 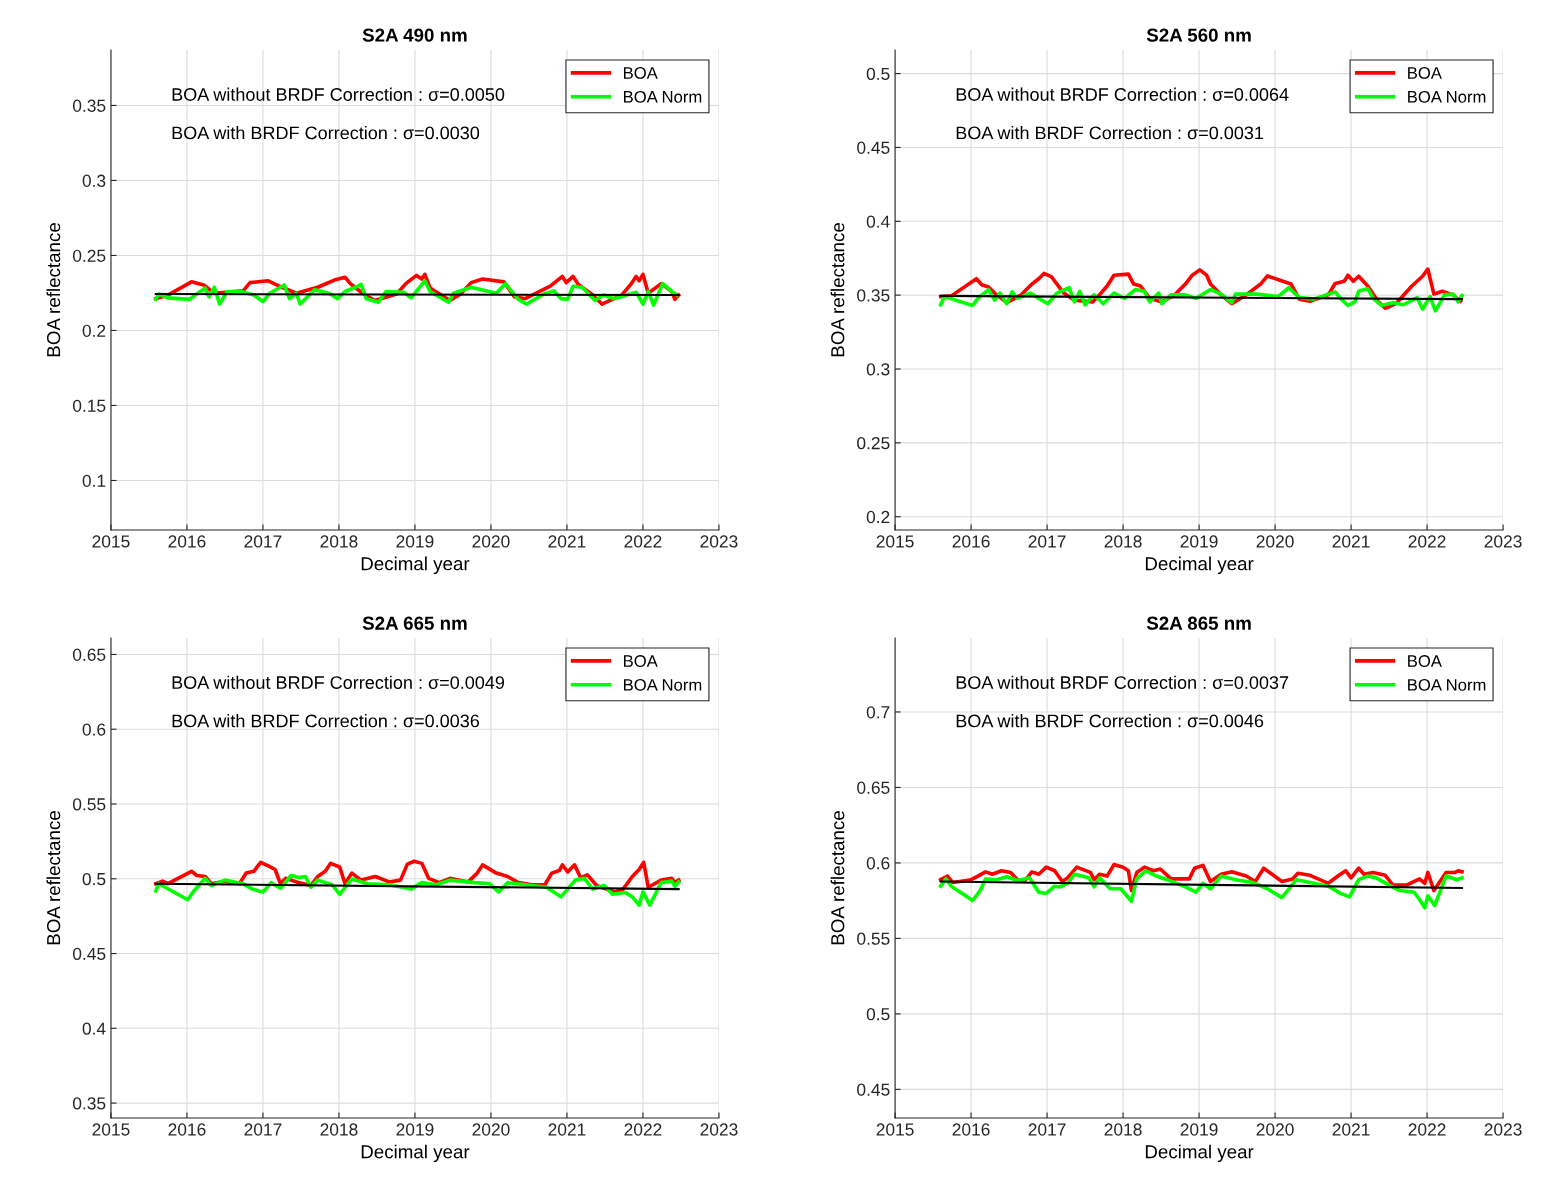 What do you see at coordinates (1122, 94) in the screenshot?
I see `annotation: BOA without BRDF Correction : σ=0.0064` at bounding box center [1122, 94].